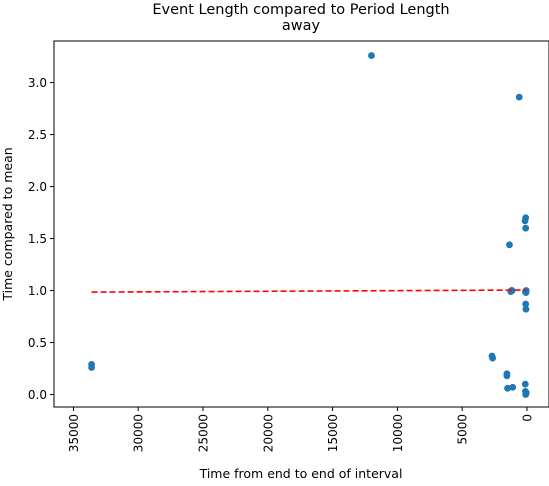 Image resolution: width=549 pixels, height=486 pixels. What do you see at coordinates (333, 433) in the screenshot?
I see `x-tick-label: 15000` at bounding box center [333, 433].